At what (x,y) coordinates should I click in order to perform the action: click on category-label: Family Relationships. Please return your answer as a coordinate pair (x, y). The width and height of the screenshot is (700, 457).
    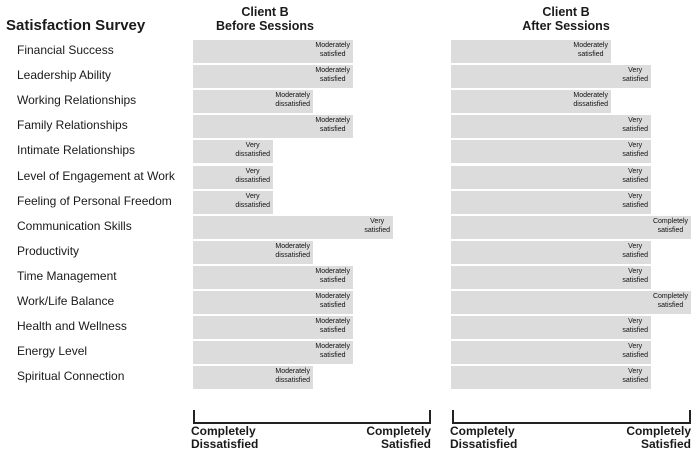
    Looking at the image, I should click on (72, 125).